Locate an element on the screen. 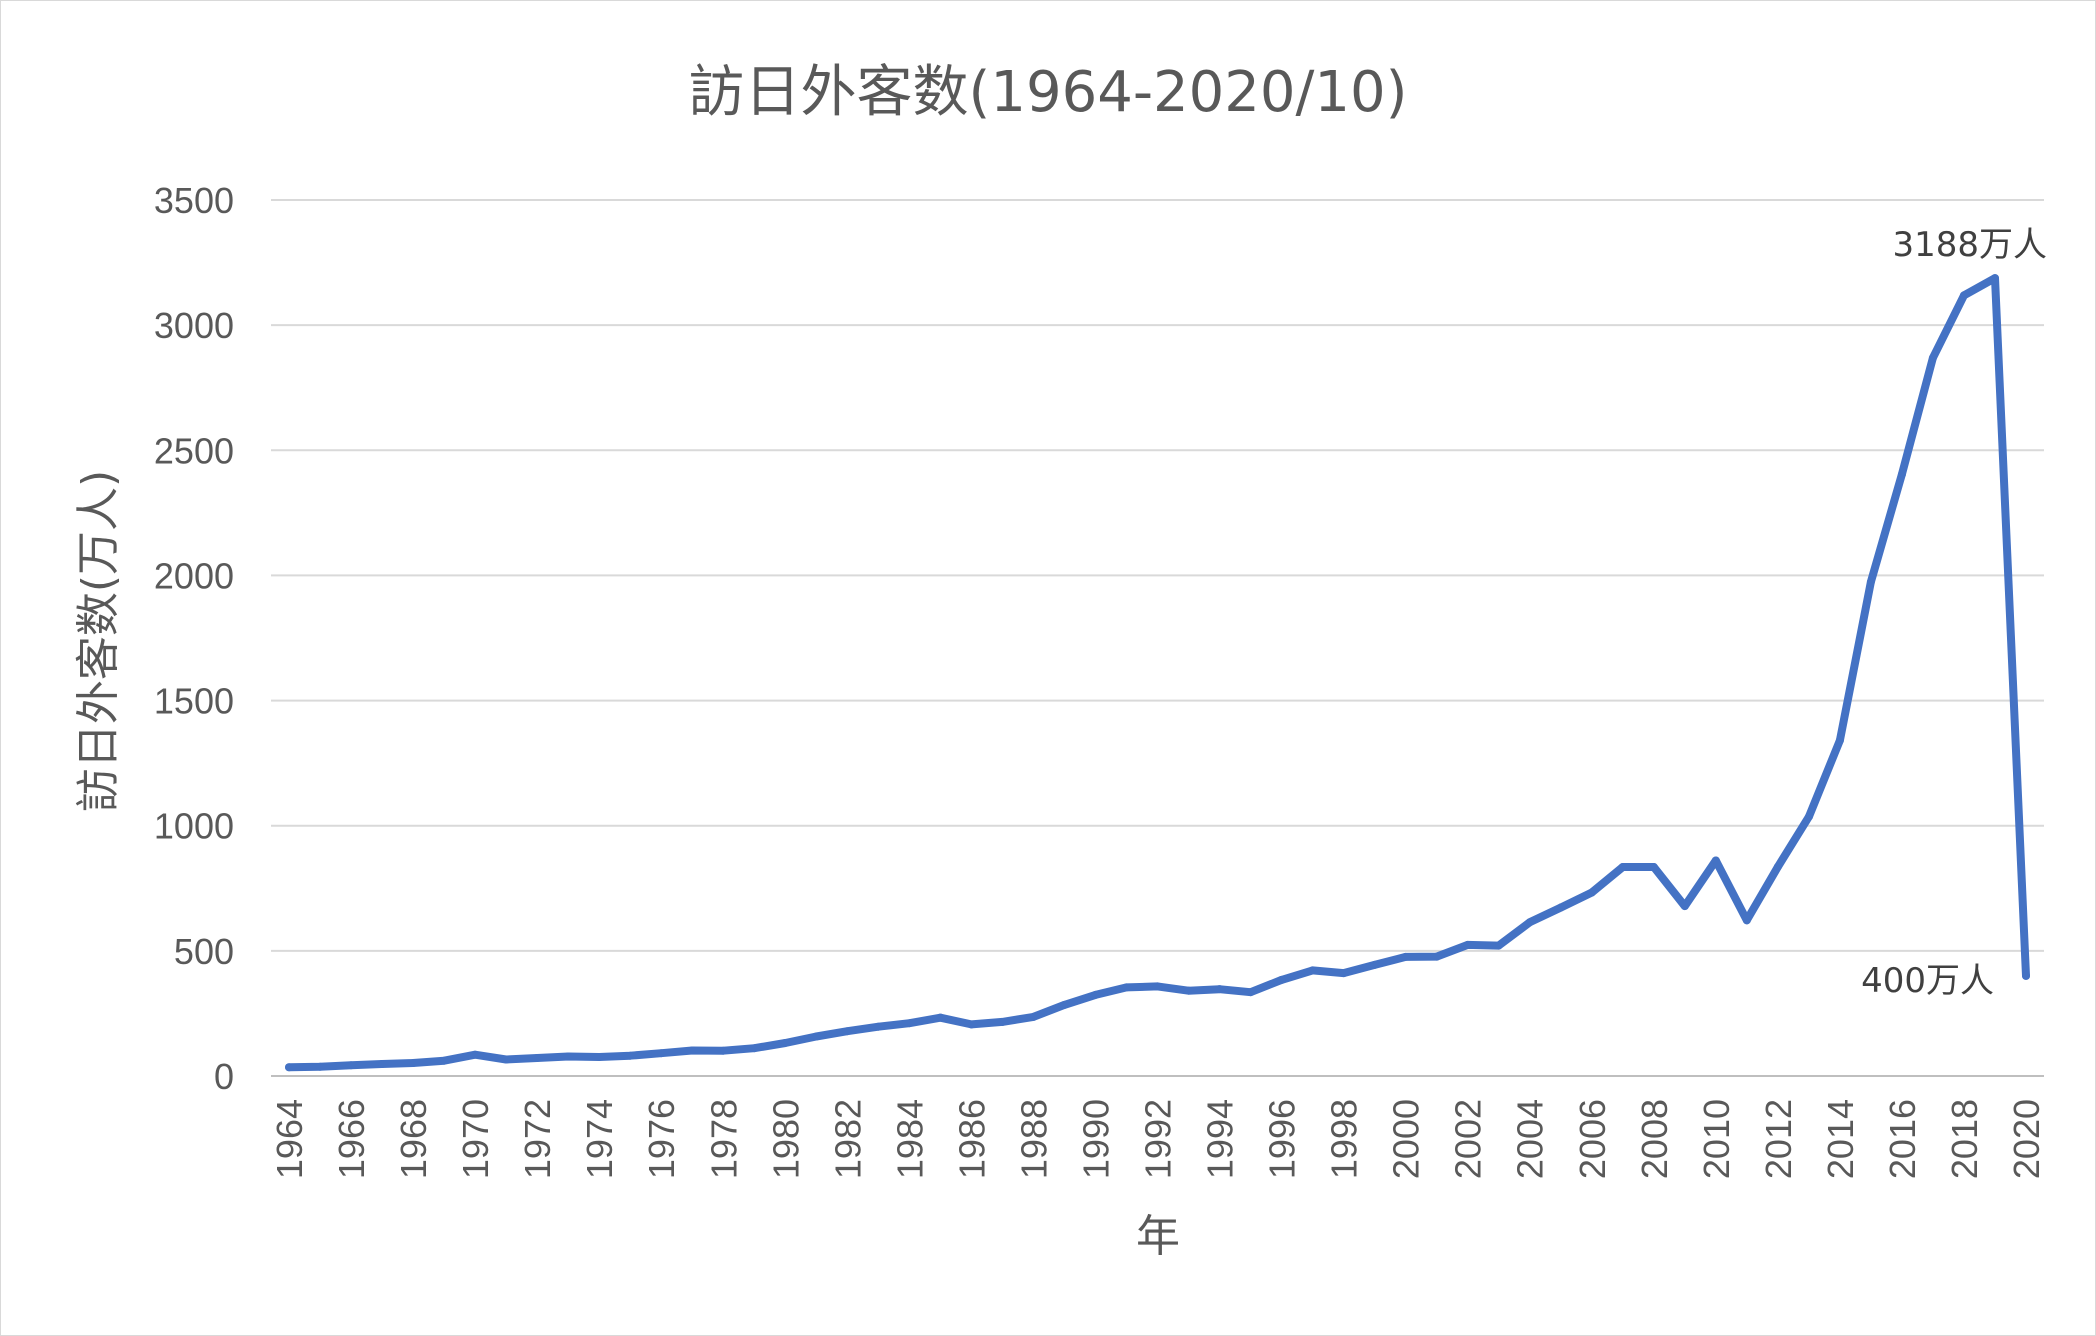 The height and width of the screenshot is (1336, 2096). y-tick-label: 1500 is located at coordinates (194, 701).